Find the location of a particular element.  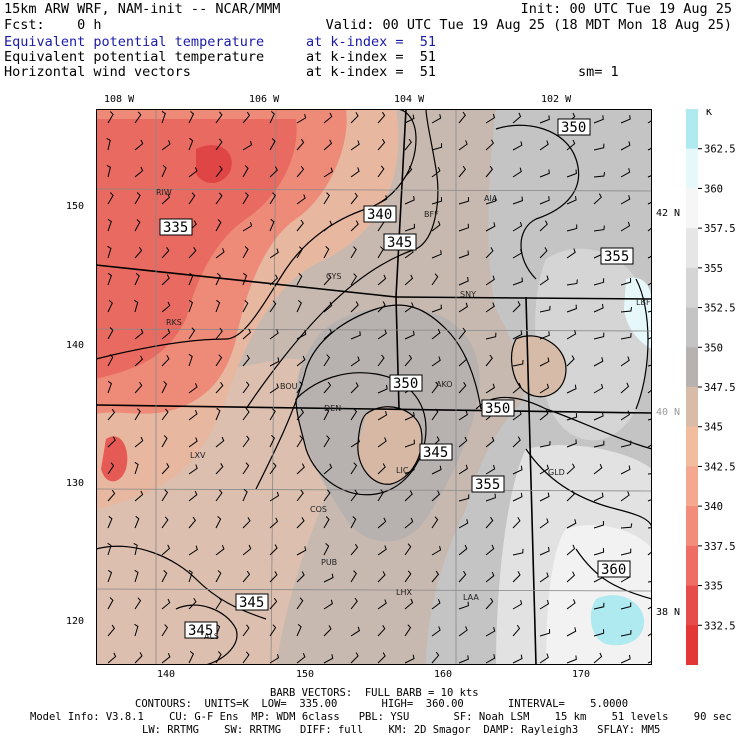

station-label: CYS is located at coordinates (333, 276).